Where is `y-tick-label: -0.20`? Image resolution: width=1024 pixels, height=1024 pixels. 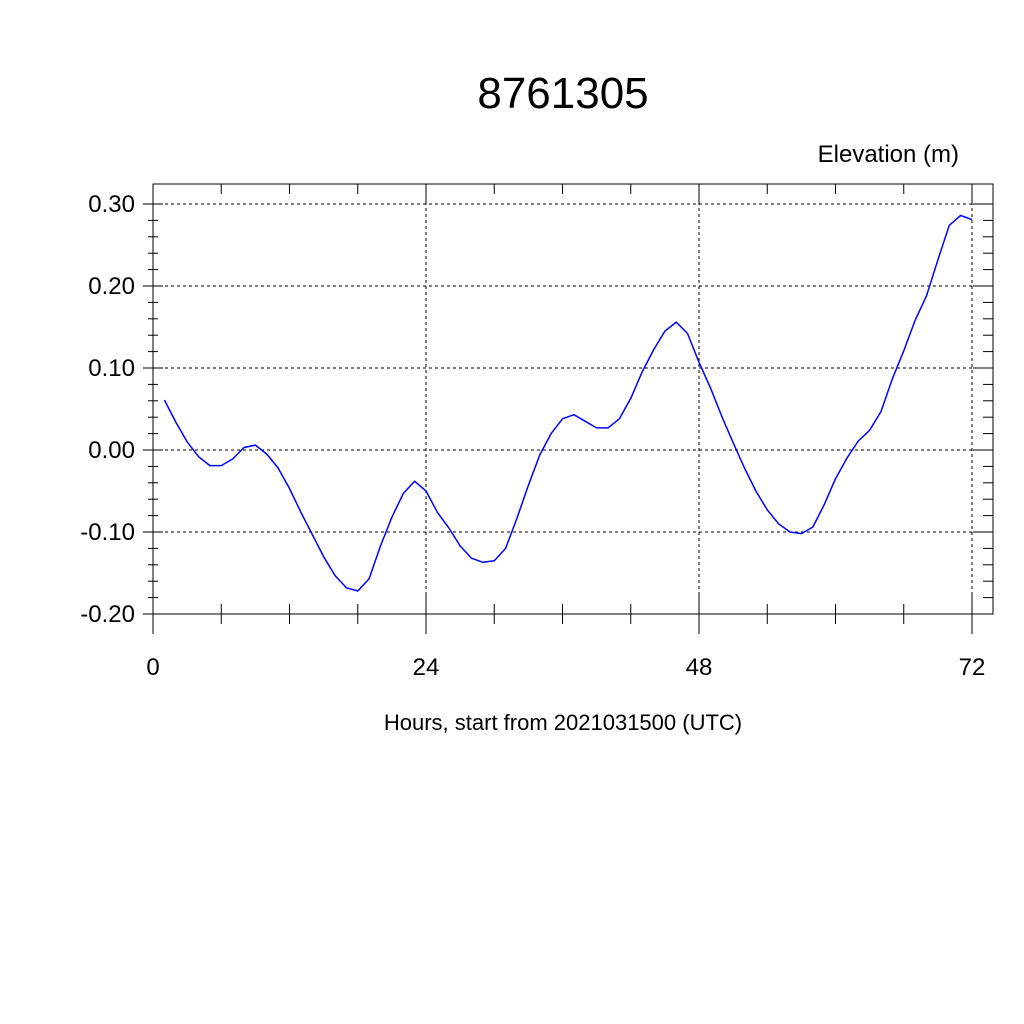 y-tick-label: -0.20 is located at coordinates (107, 614).